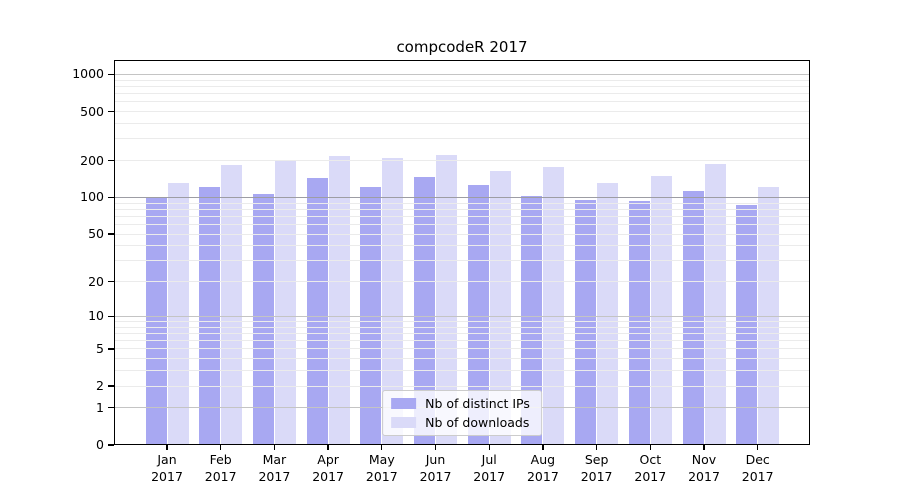  What do you see at coordinates (650, 468) in the screenshot?
I see `x-tick-label: Oct 2017` at bounding box center [650, 468].